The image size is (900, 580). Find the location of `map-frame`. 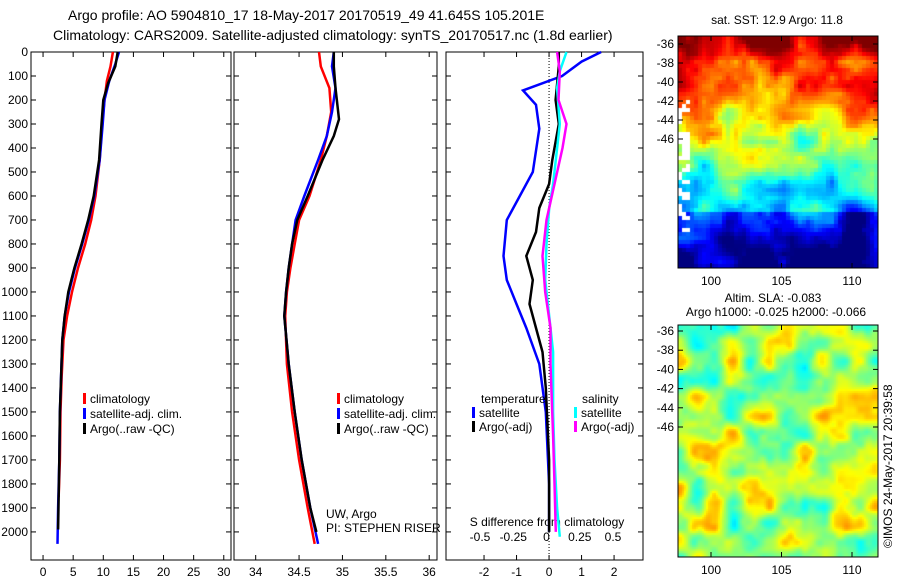

map-frame is located at coordinates (778, 441).